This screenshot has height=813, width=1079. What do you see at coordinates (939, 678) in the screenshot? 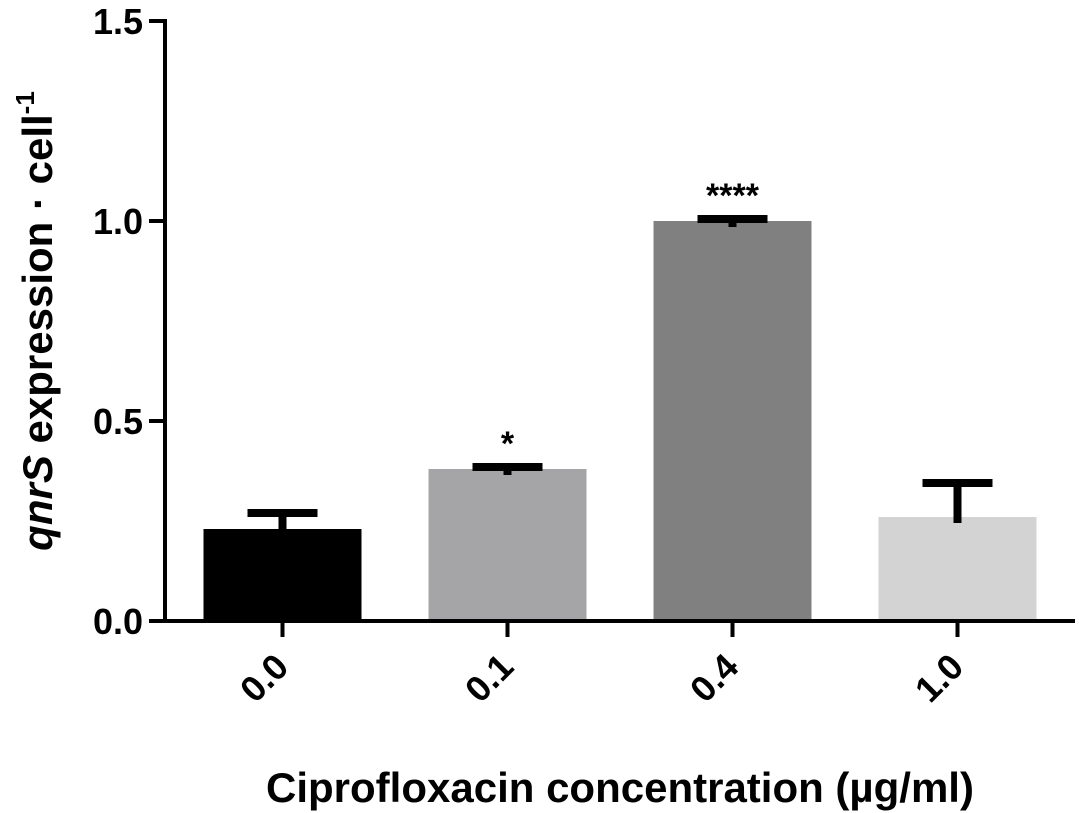
I see `x-tick-label-1.0: 1.0` at bounding box center [939, 678].